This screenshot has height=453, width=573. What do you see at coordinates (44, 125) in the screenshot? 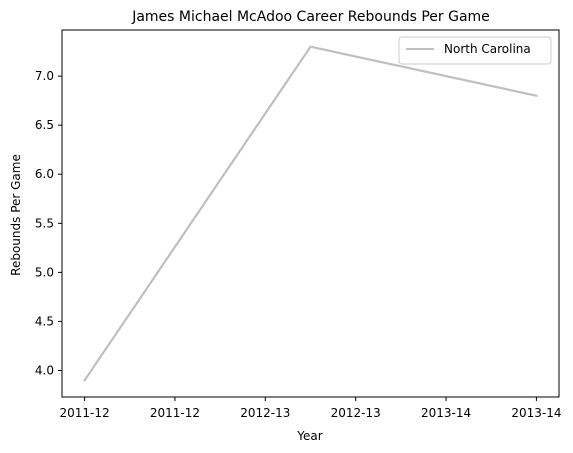
I see `y-tick-label: 6.5` at bounding box center [44, 125].